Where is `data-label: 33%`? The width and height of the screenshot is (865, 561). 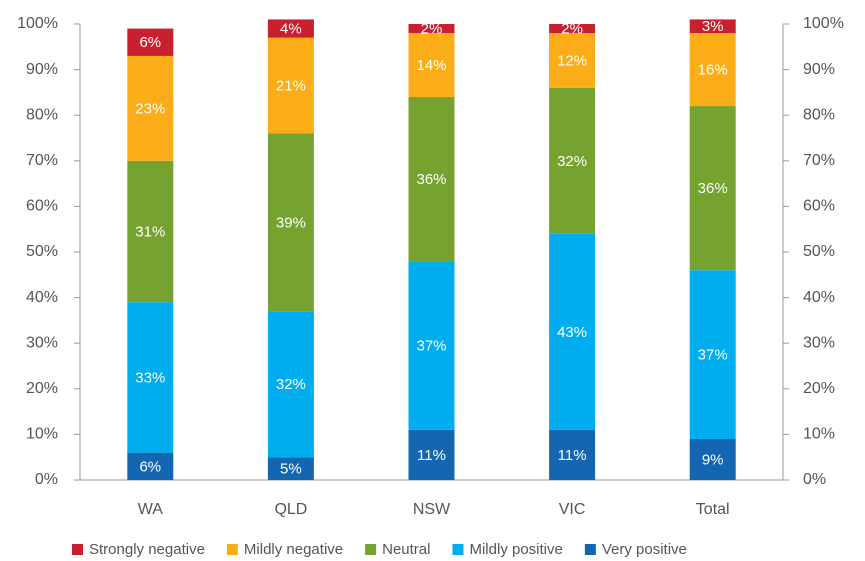
data-label: 33% is located at coordinates (150, 377).